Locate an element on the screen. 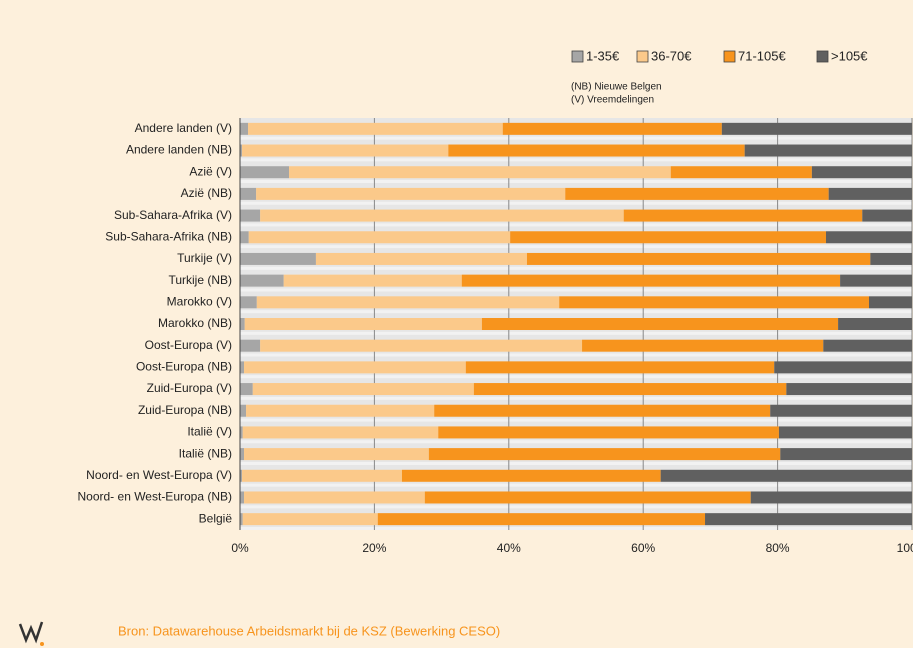  y-tick-label: Noord- en West-Europa (V) is located at coordinates (159, 475).